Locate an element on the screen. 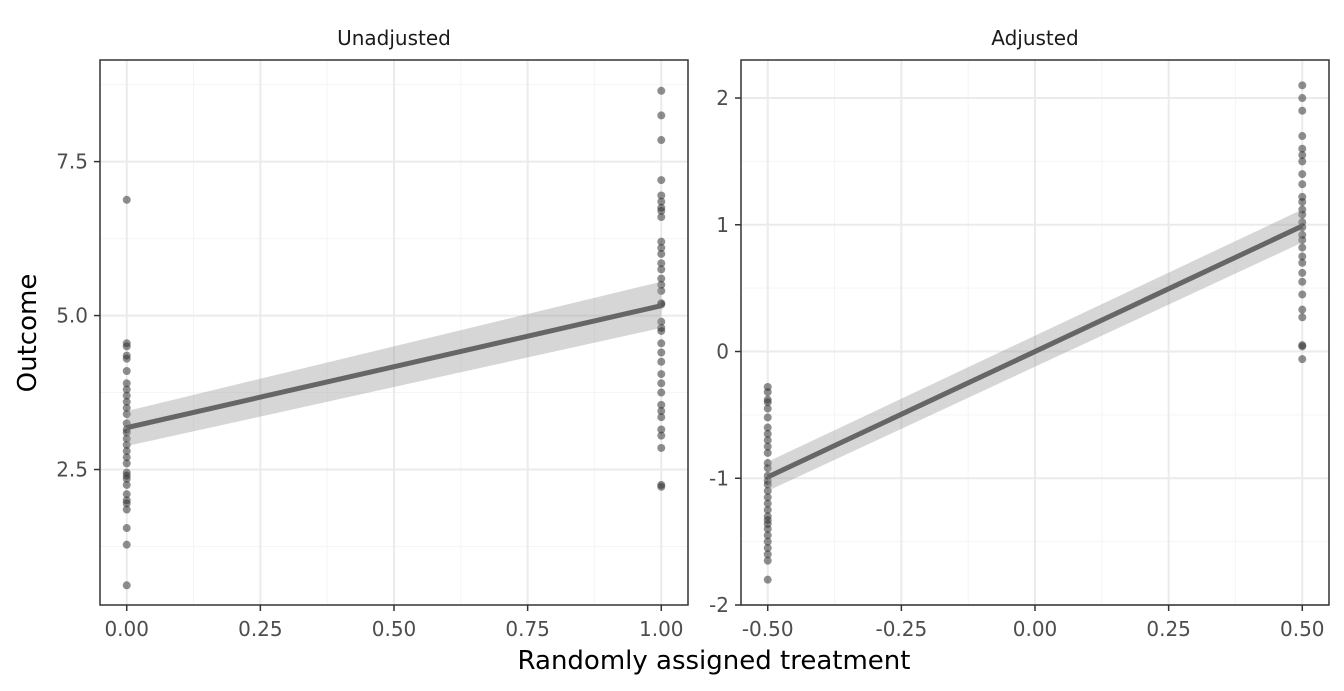  y-tick-label: 0 is located at coordinates (722, 352).